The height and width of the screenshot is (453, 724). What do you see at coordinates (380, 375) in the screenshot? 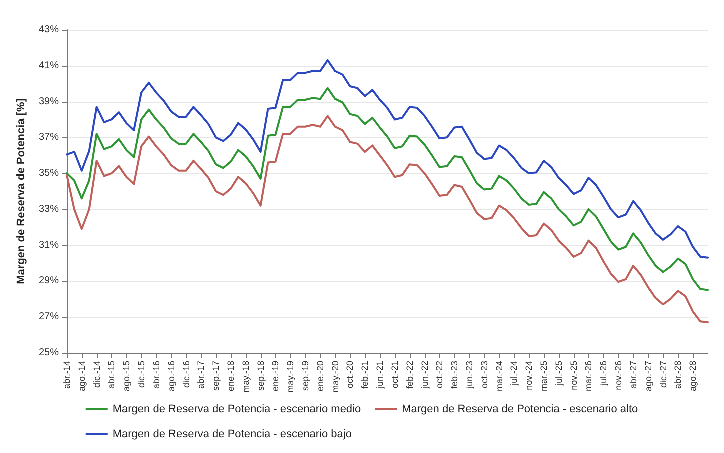
I see `x-tick-label: jun.-21` at bounding box center [380, 375].